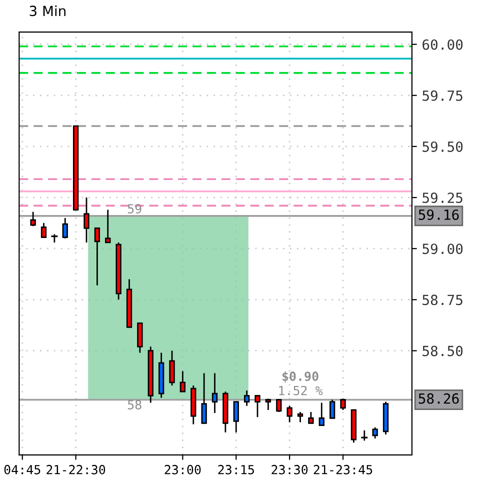 The width and height of the screenshot is (479, 486). What do you see at coordinates (135, 209) in the screenshot?
I see `annotation: 59` at bounding box center [135, 209].